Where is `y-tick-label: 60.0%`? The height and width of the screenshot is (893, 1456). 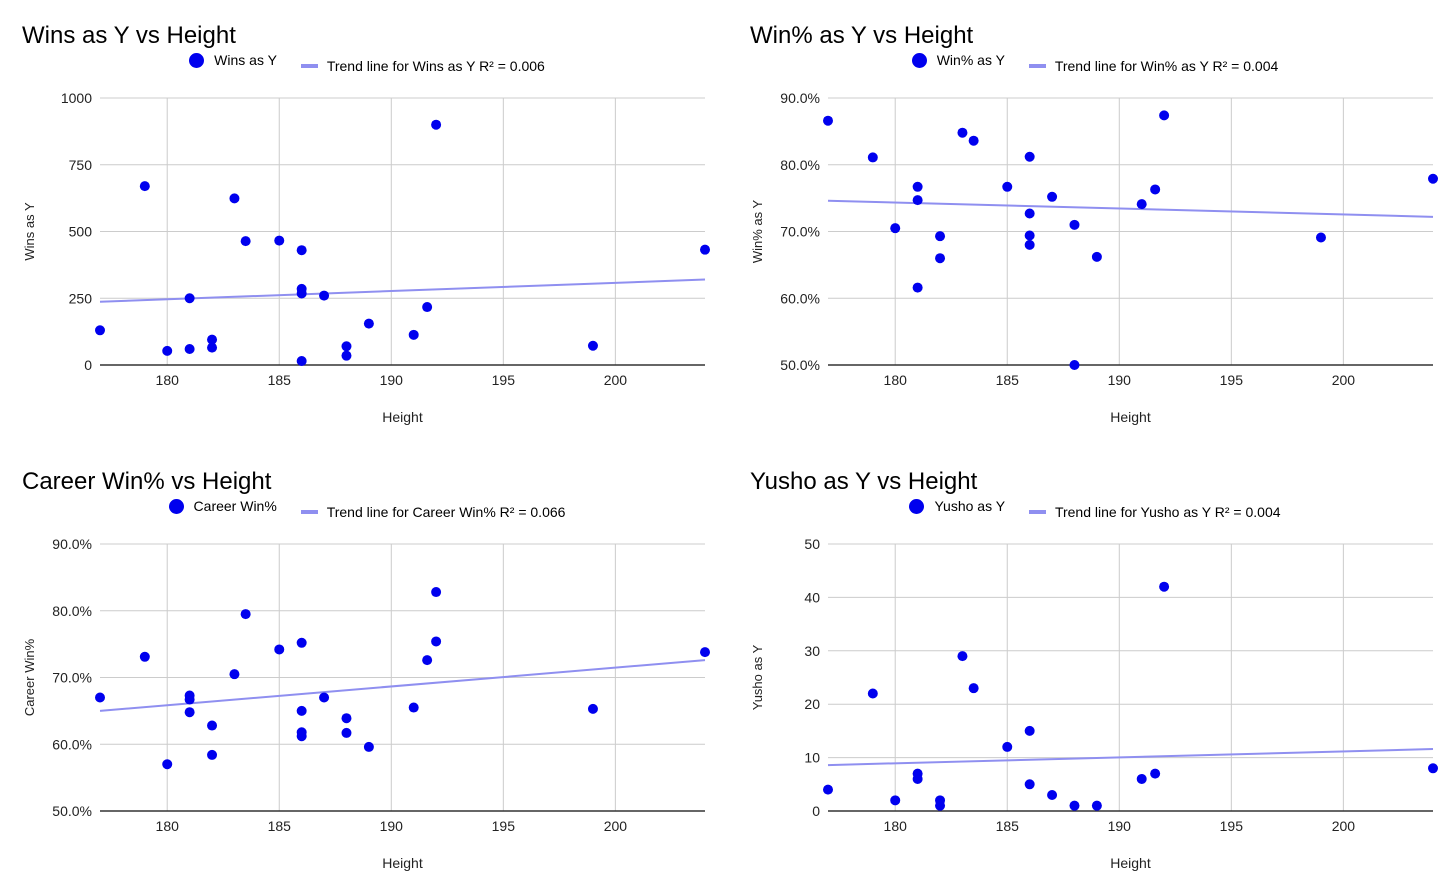 y-tick-label: 60.0% is located at coordinates (72, 744).